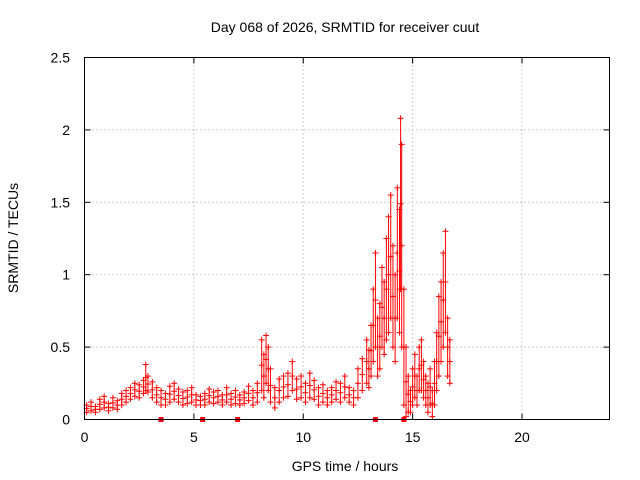  I want to click on x-tick-label: 0, so click(85, 437).